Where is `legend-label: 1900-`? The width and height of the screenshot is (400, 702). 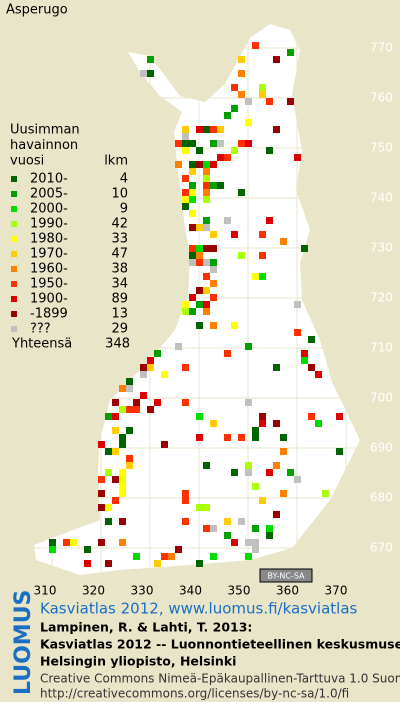
legend-label: 1900- is located at coordinates (49, 299).